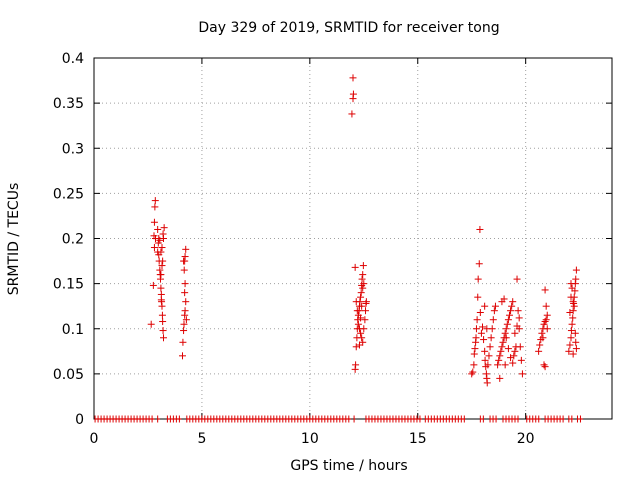 This screenshot has height=480, width=640. What do you see at coordinates (418, 439) in the screenshot?
I see `x-tick-label: 15` at bounding box center [418, 439].